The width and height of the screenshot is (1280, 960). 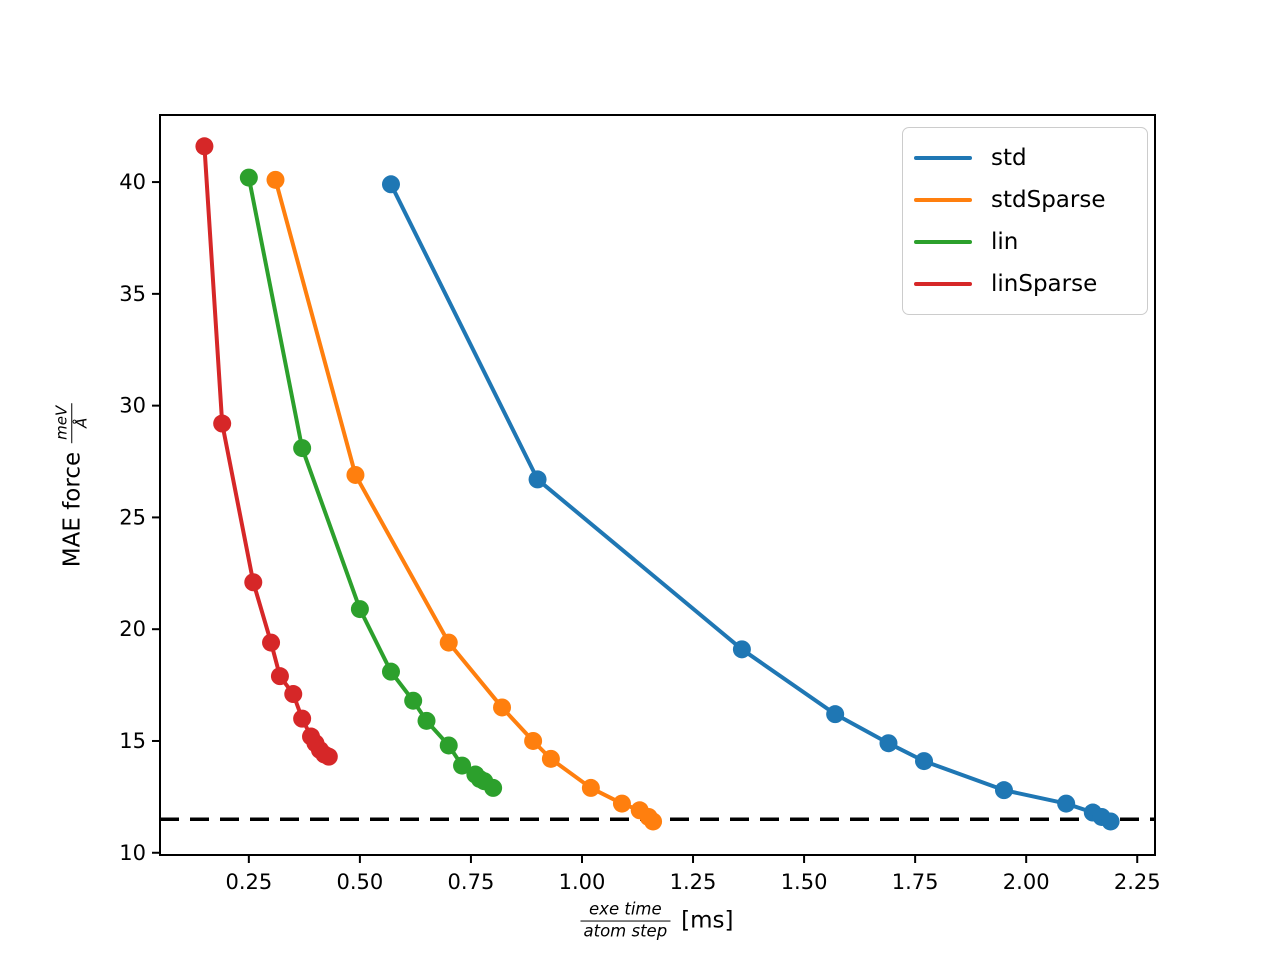 I want to click on x-tick-label: 1.75, so click(x=915, y=882).